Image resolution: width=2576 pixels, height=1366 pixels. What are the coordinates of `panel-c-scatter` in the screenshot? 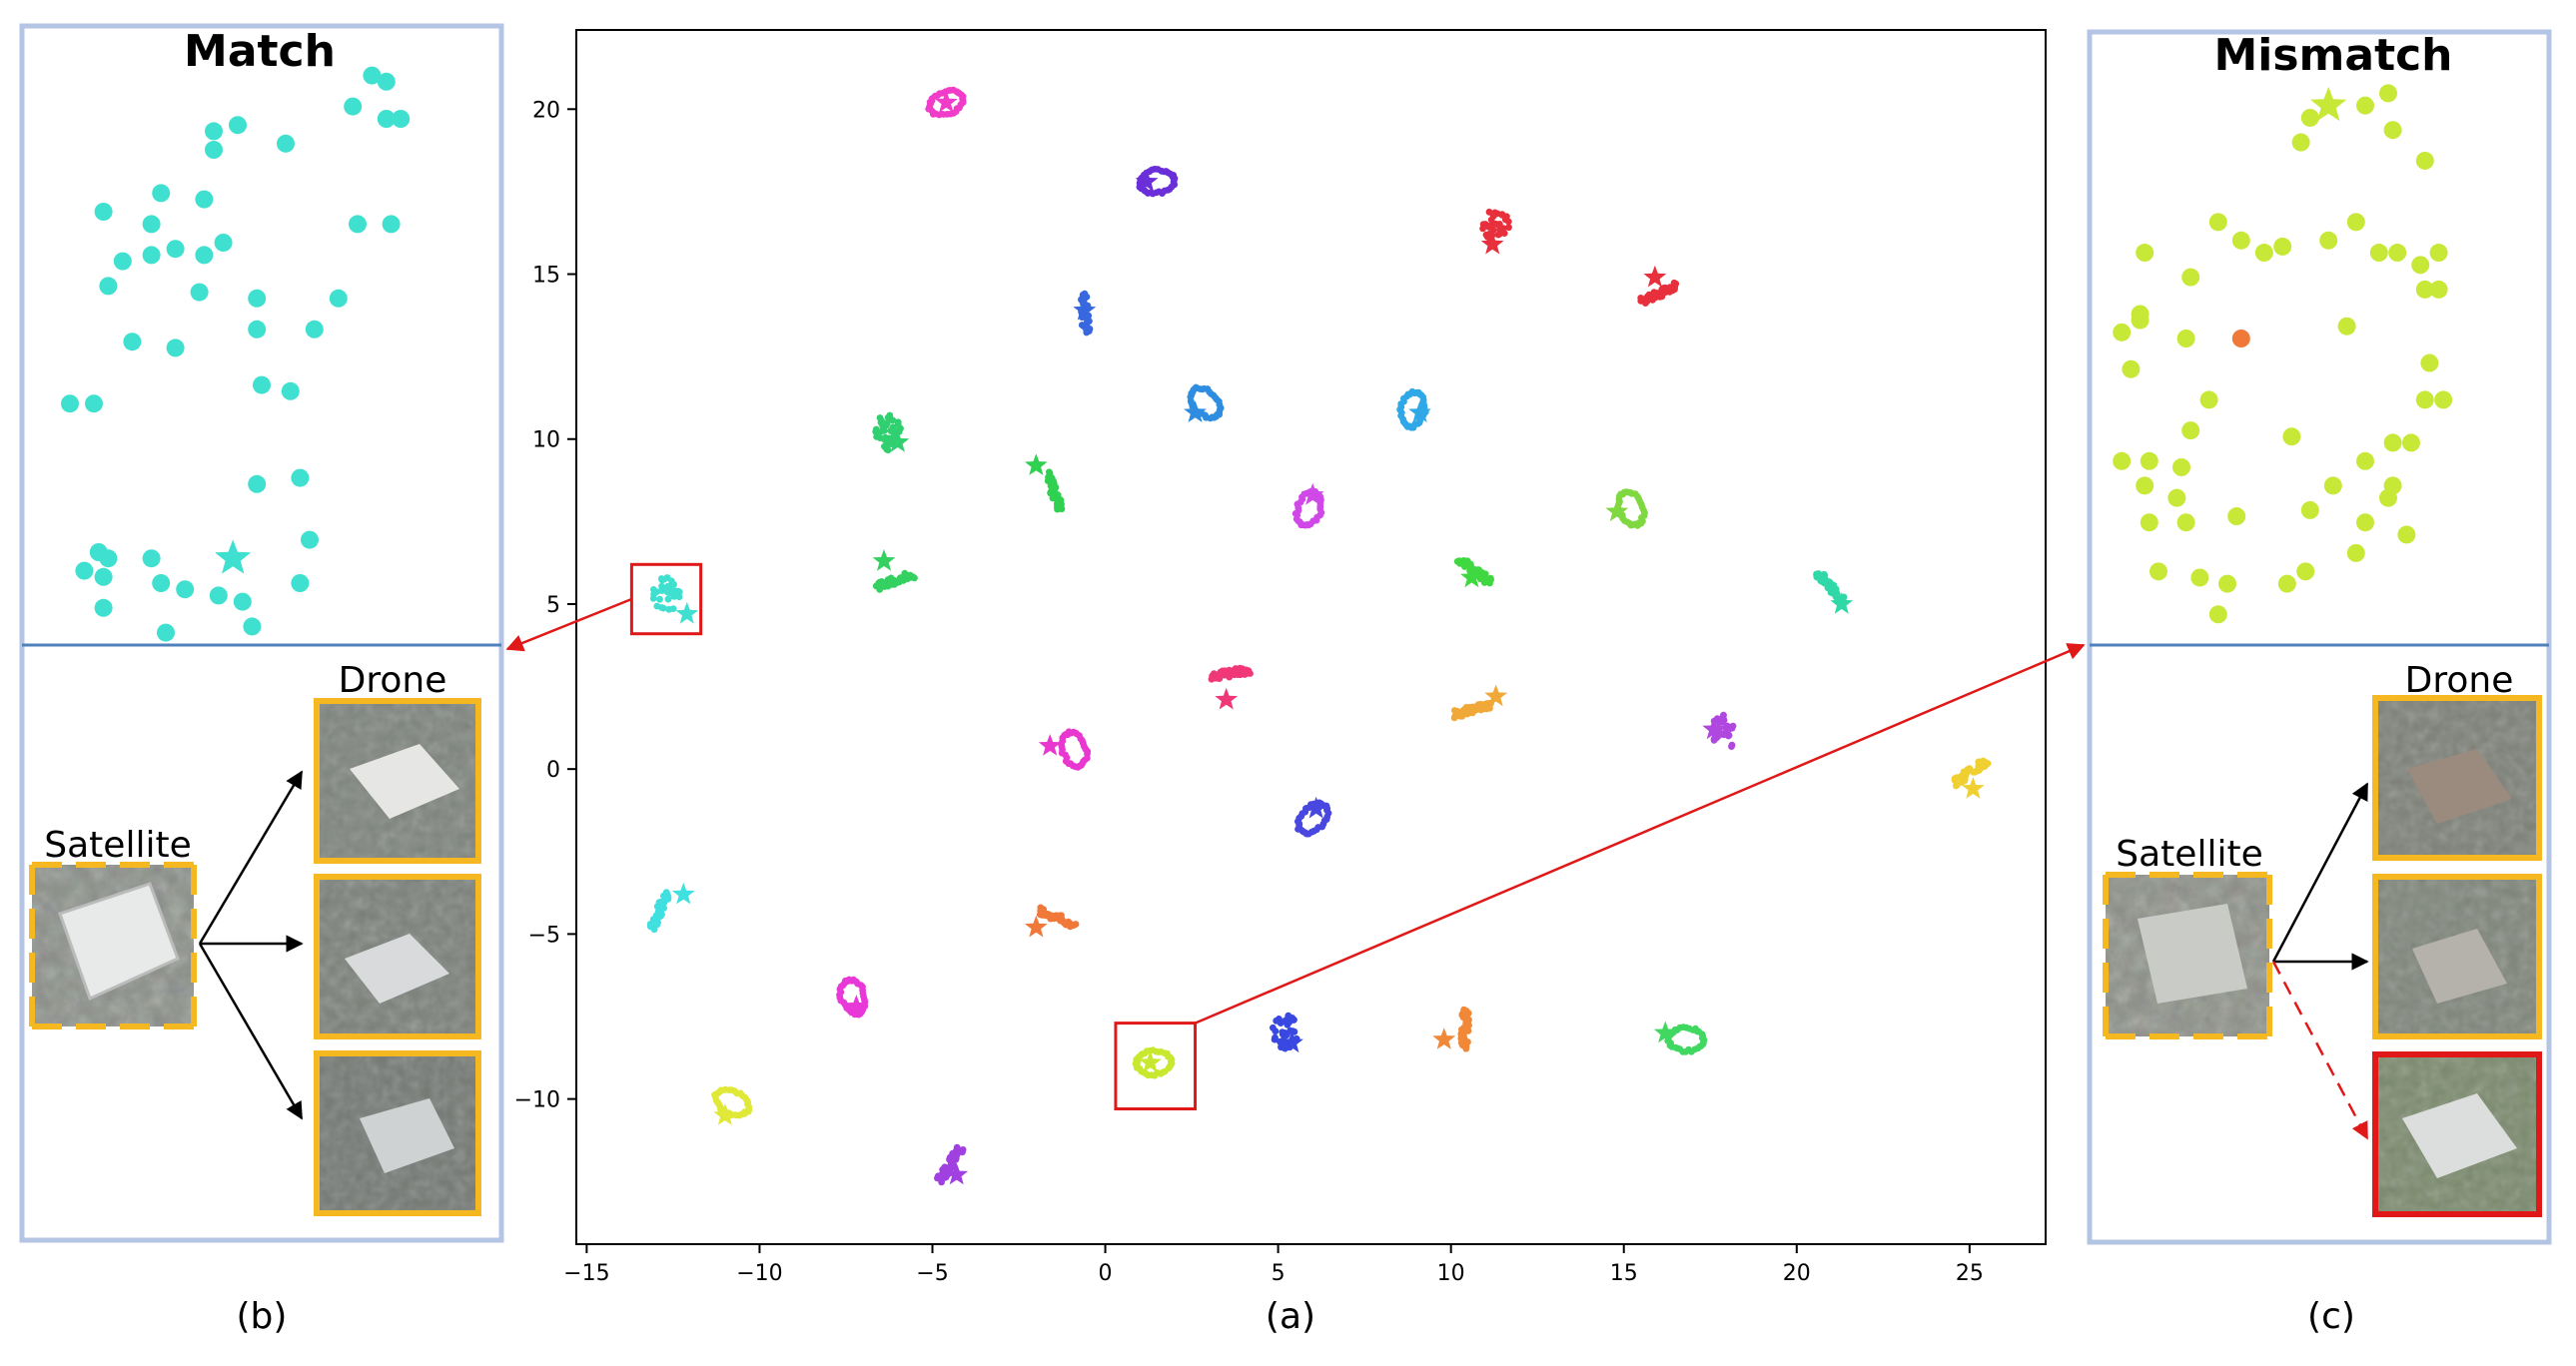 It's located at (2283, 354).